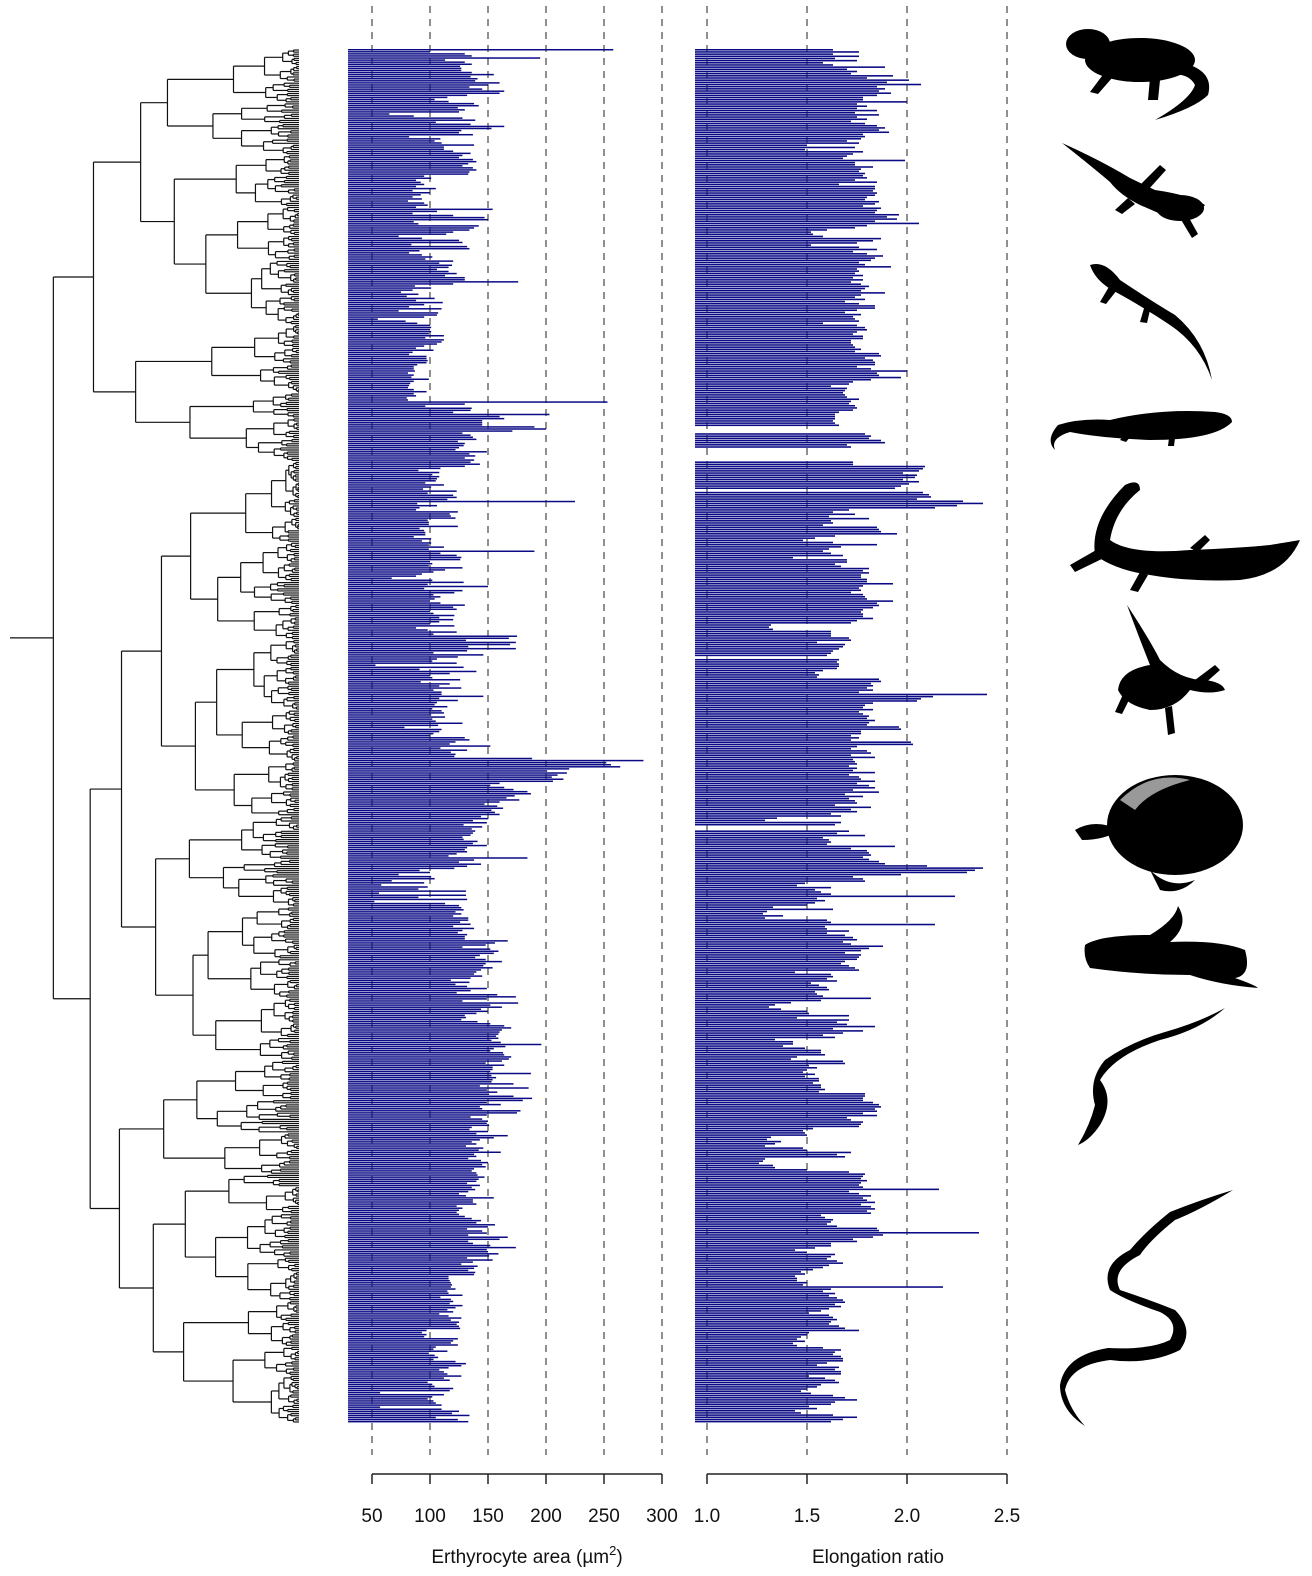  I want to click on tick-label: 1.0, so click(707, 1516).